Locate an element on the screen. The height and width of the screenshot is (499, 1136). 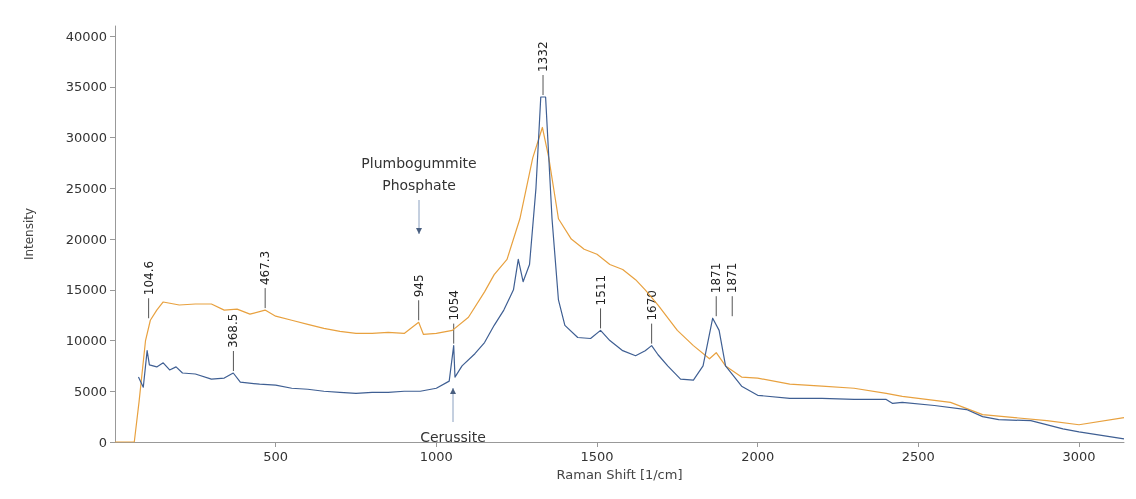
annotation: 104.6 is located at coordinates (148, 278).